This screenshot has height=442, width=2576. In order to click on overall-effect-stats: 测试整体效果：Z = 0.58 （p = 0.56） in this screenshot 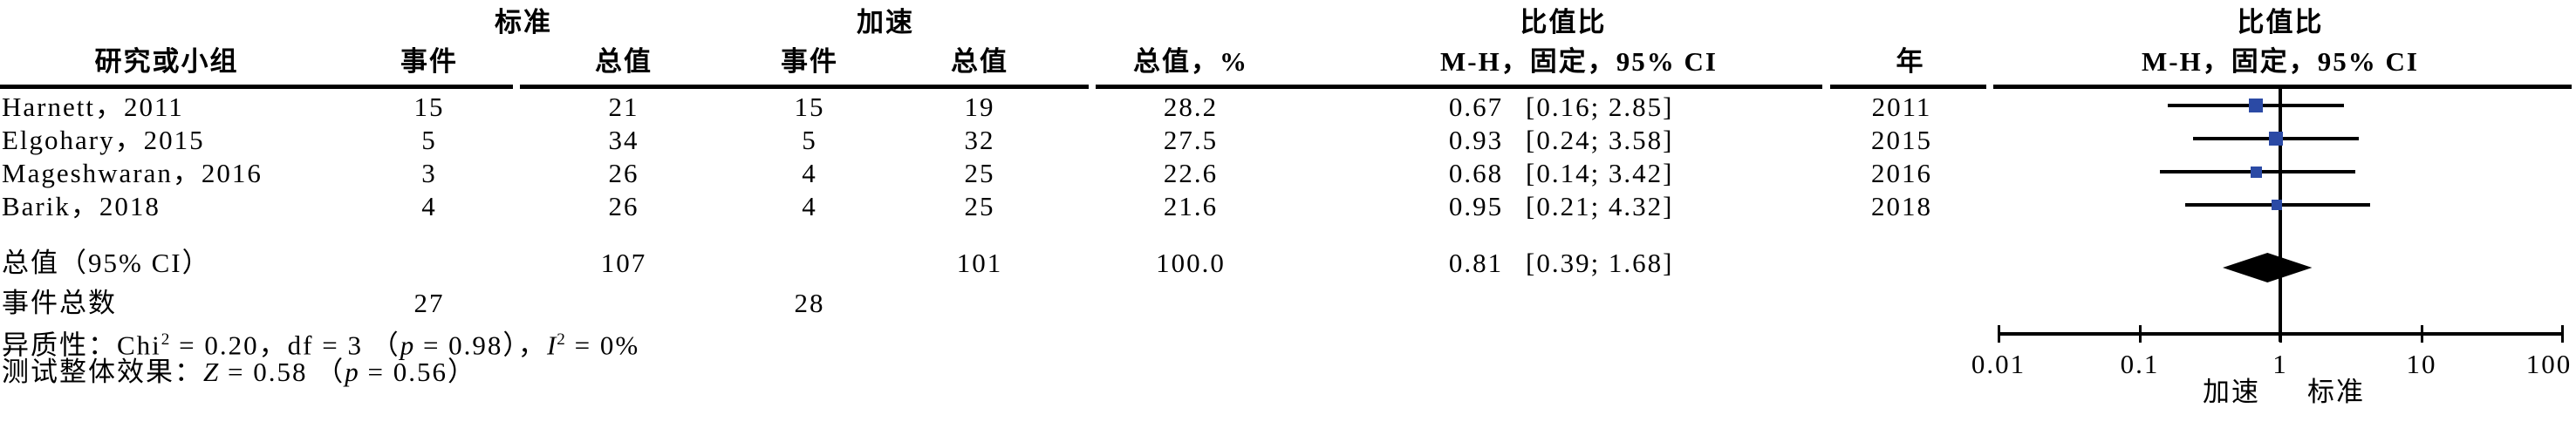, I will do `click(239, 372)`.